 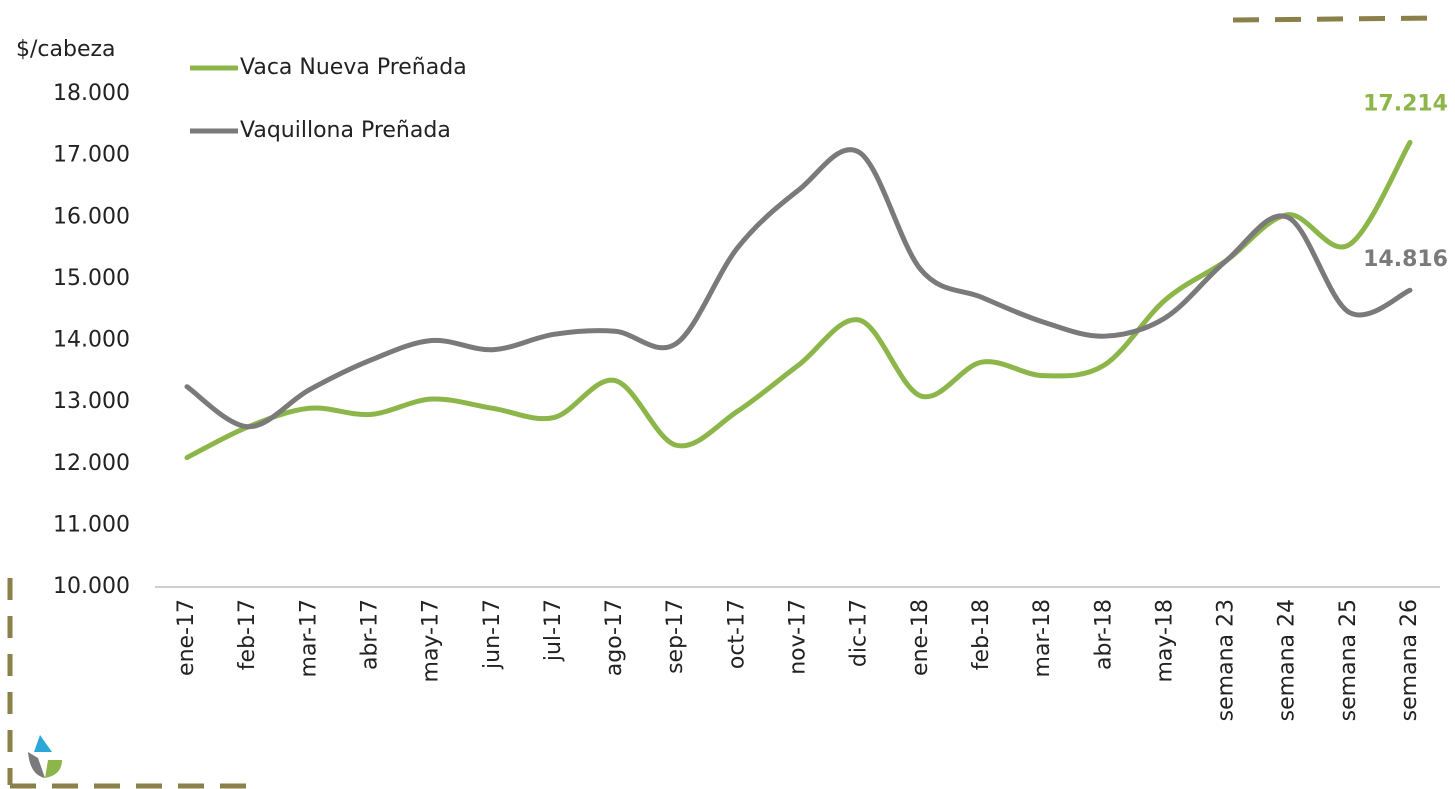 What do you see at coordinates (308, 638) in the screenshot?
I see `x-tick-label: mar-17` at bounding box center [308, 638].